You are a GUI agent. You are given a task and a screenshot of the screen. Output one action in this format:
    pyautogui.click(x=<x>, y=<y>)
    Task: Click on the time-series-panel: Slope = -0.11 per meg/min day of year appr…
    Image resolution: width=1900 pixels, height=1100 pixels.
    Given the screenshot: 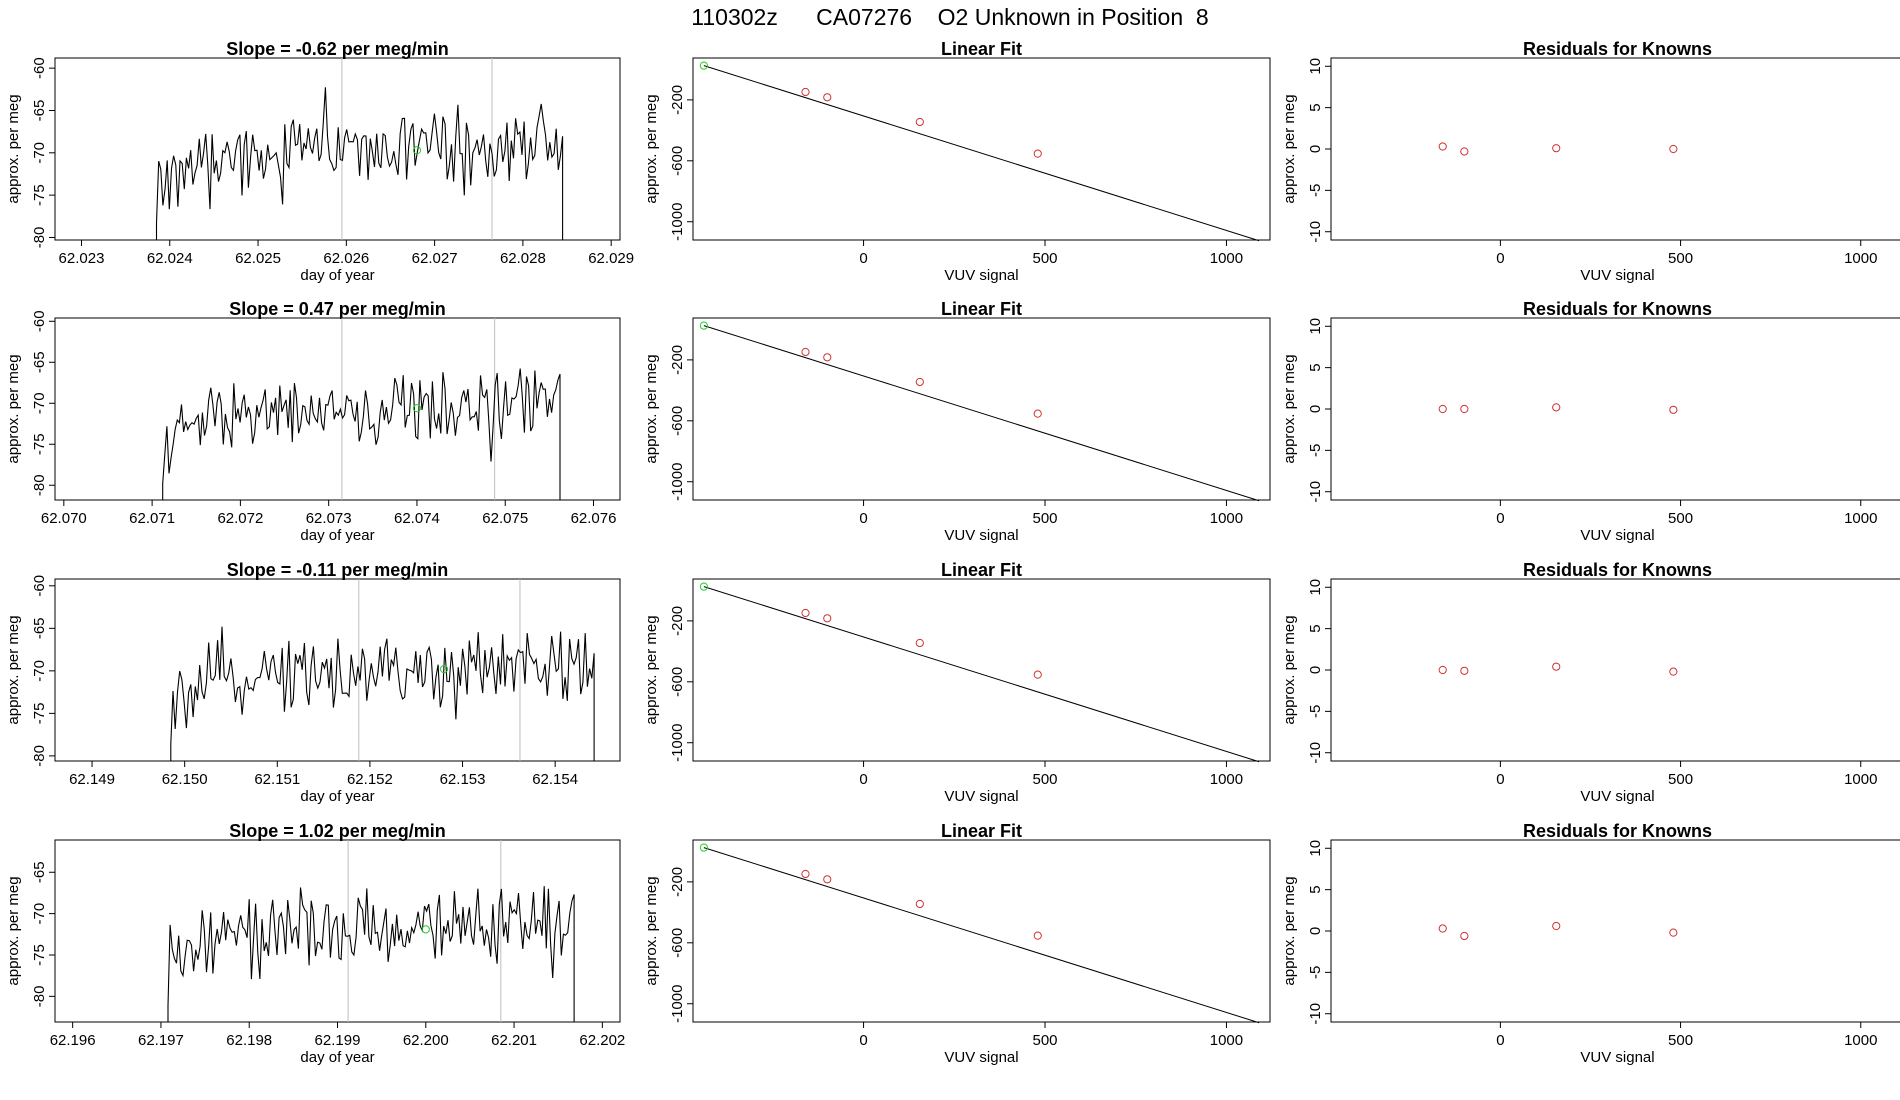 What is the action you would take?
    pyautogui.click(x=313, y=682)
    